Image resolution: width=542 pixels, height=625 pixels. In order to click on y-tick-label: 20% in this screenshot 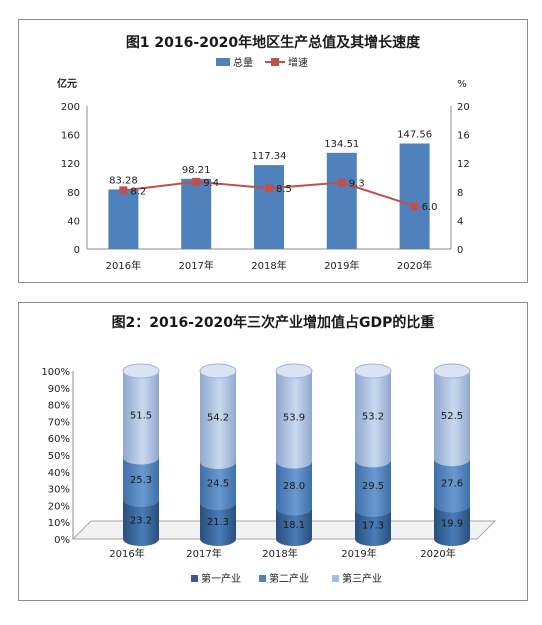, I will do `click(59, 506)`.